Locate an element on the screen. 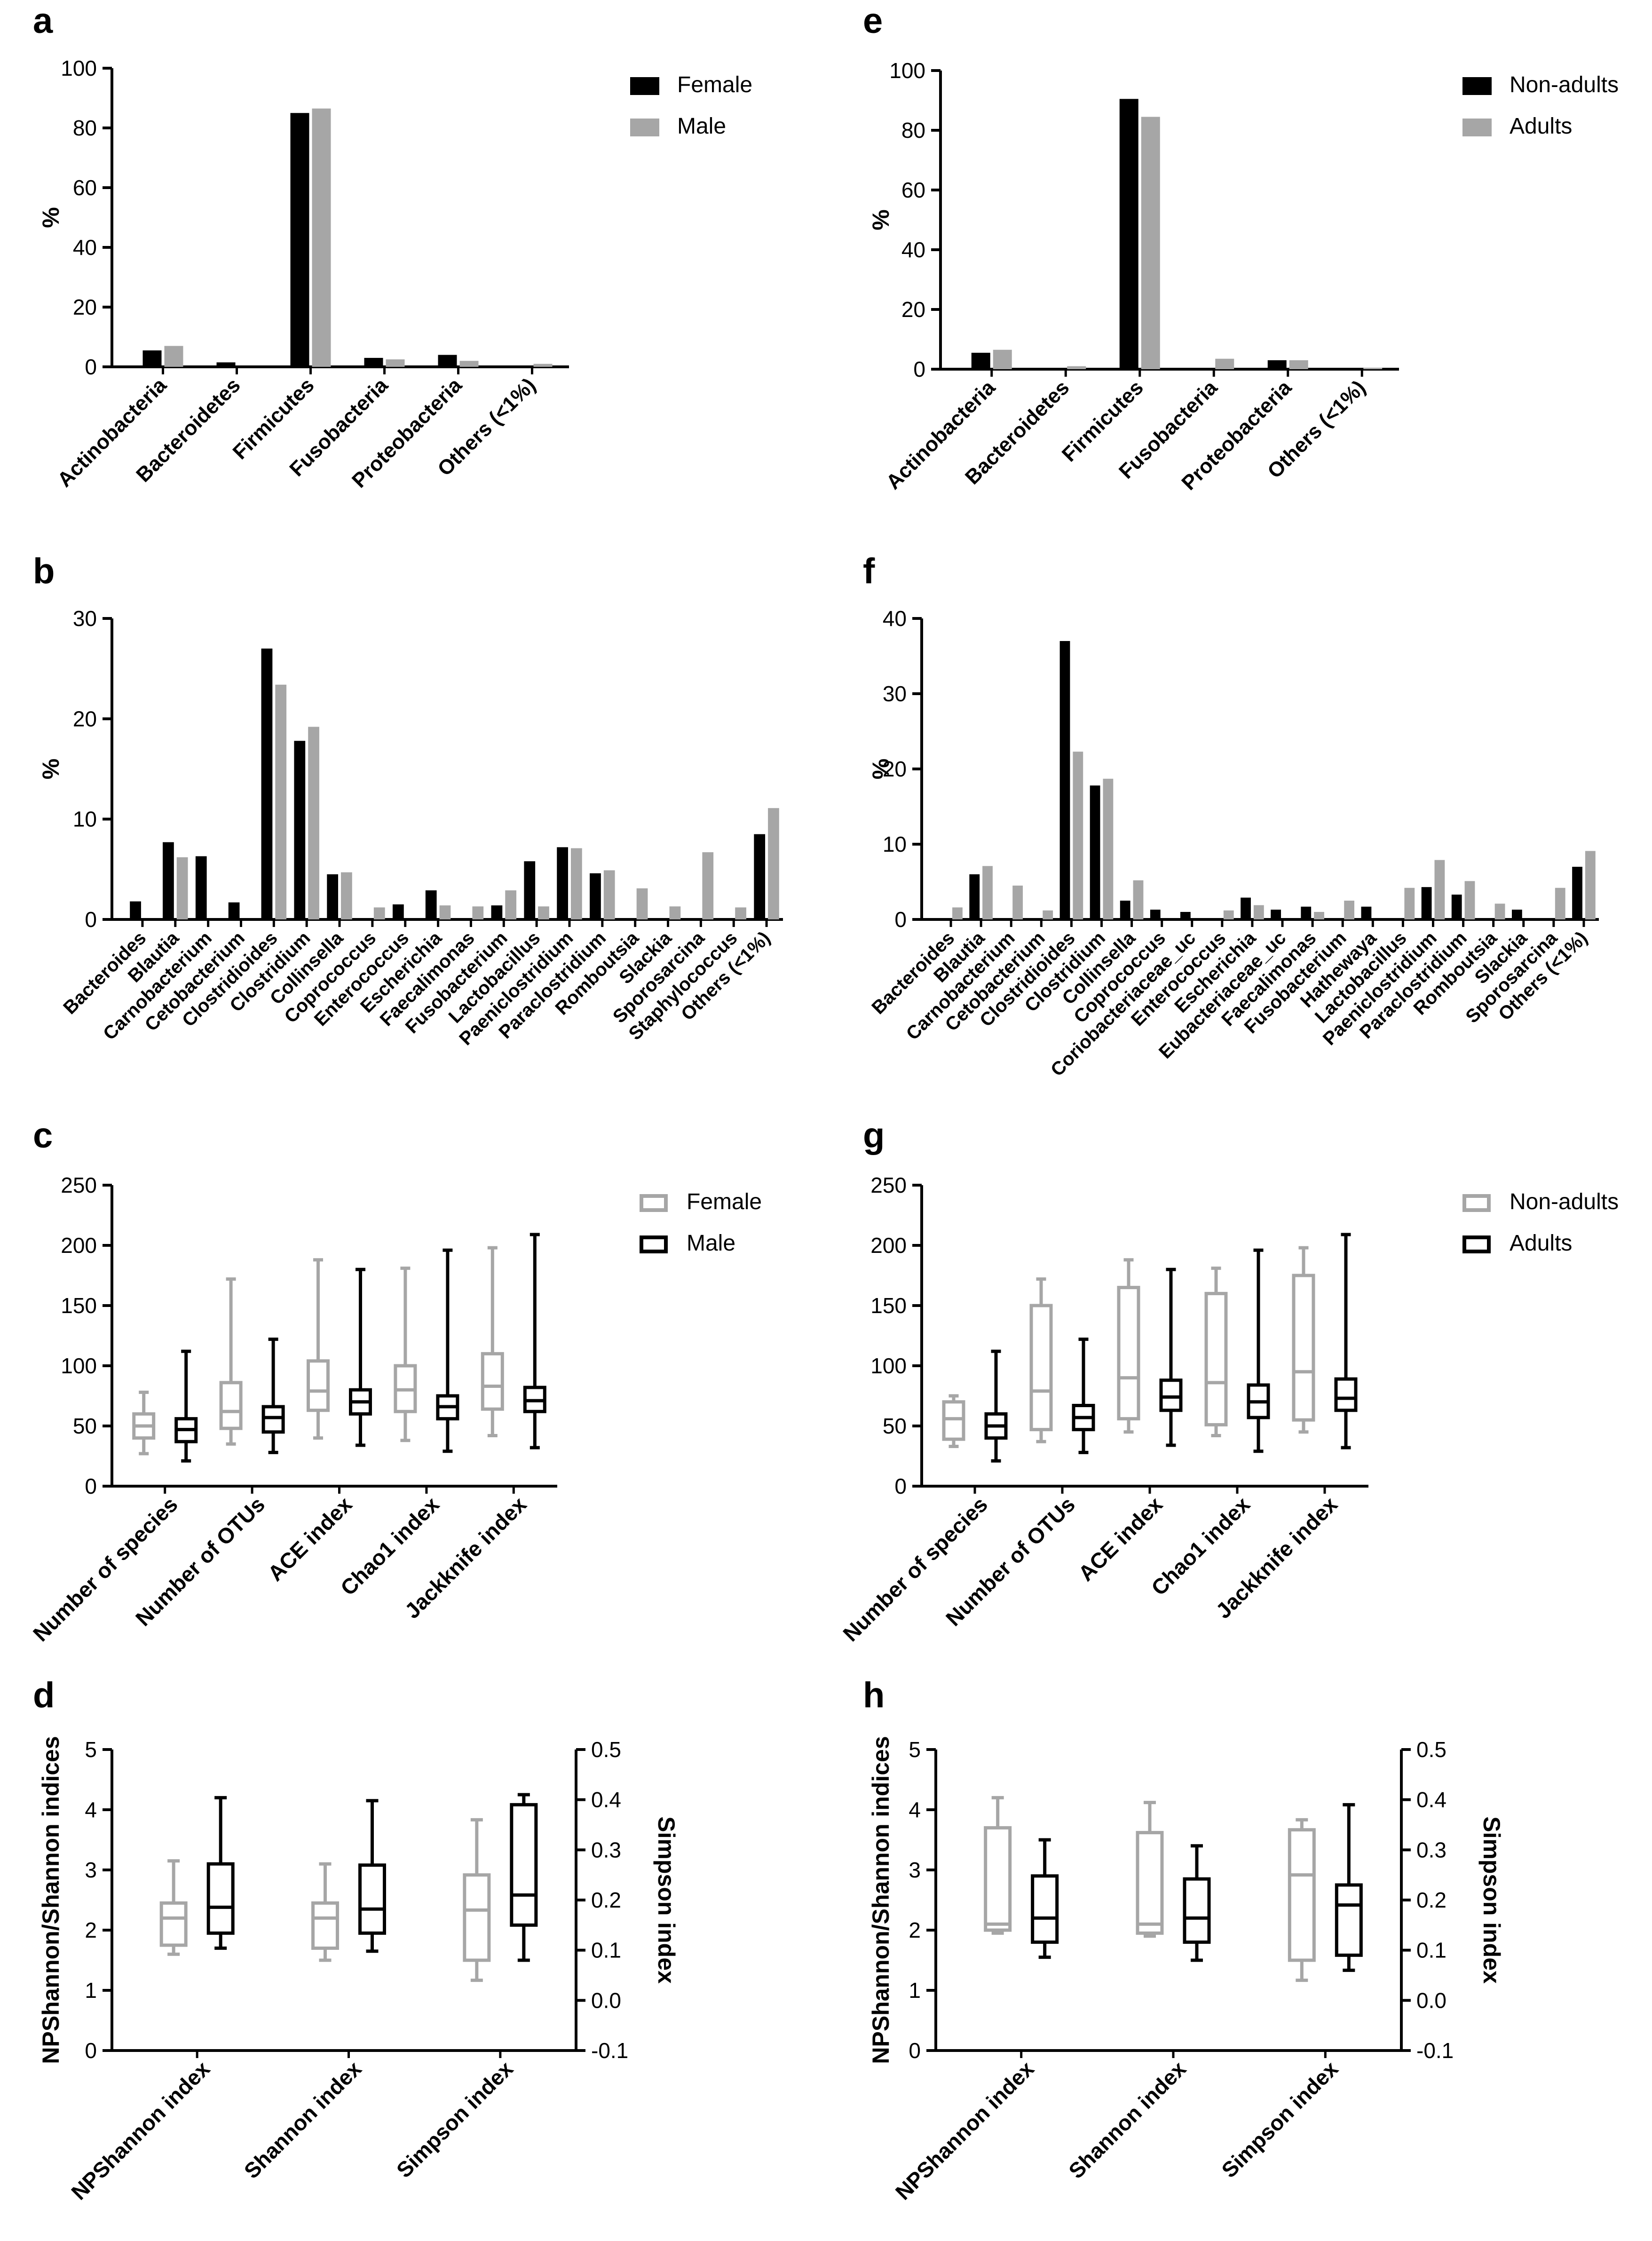 Image resolution: width=1652 pixels, height=2241 pixels. panel-label: d is located at coordinates (44, 1695).